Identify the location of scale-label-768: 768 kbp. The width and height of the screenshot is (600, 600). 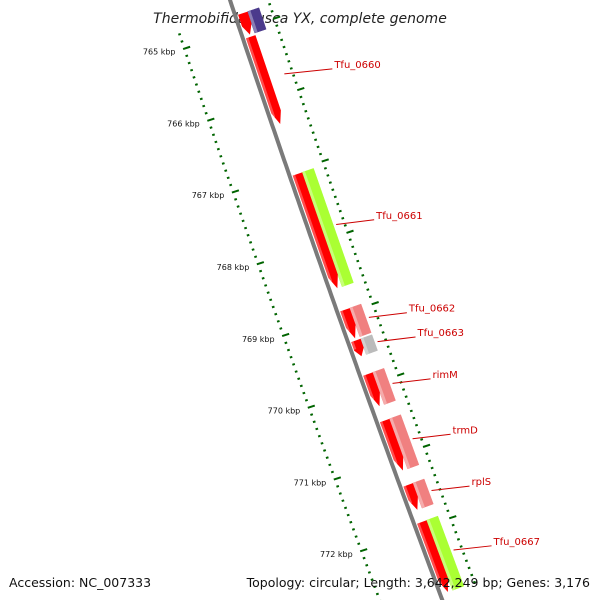
(233, 267).